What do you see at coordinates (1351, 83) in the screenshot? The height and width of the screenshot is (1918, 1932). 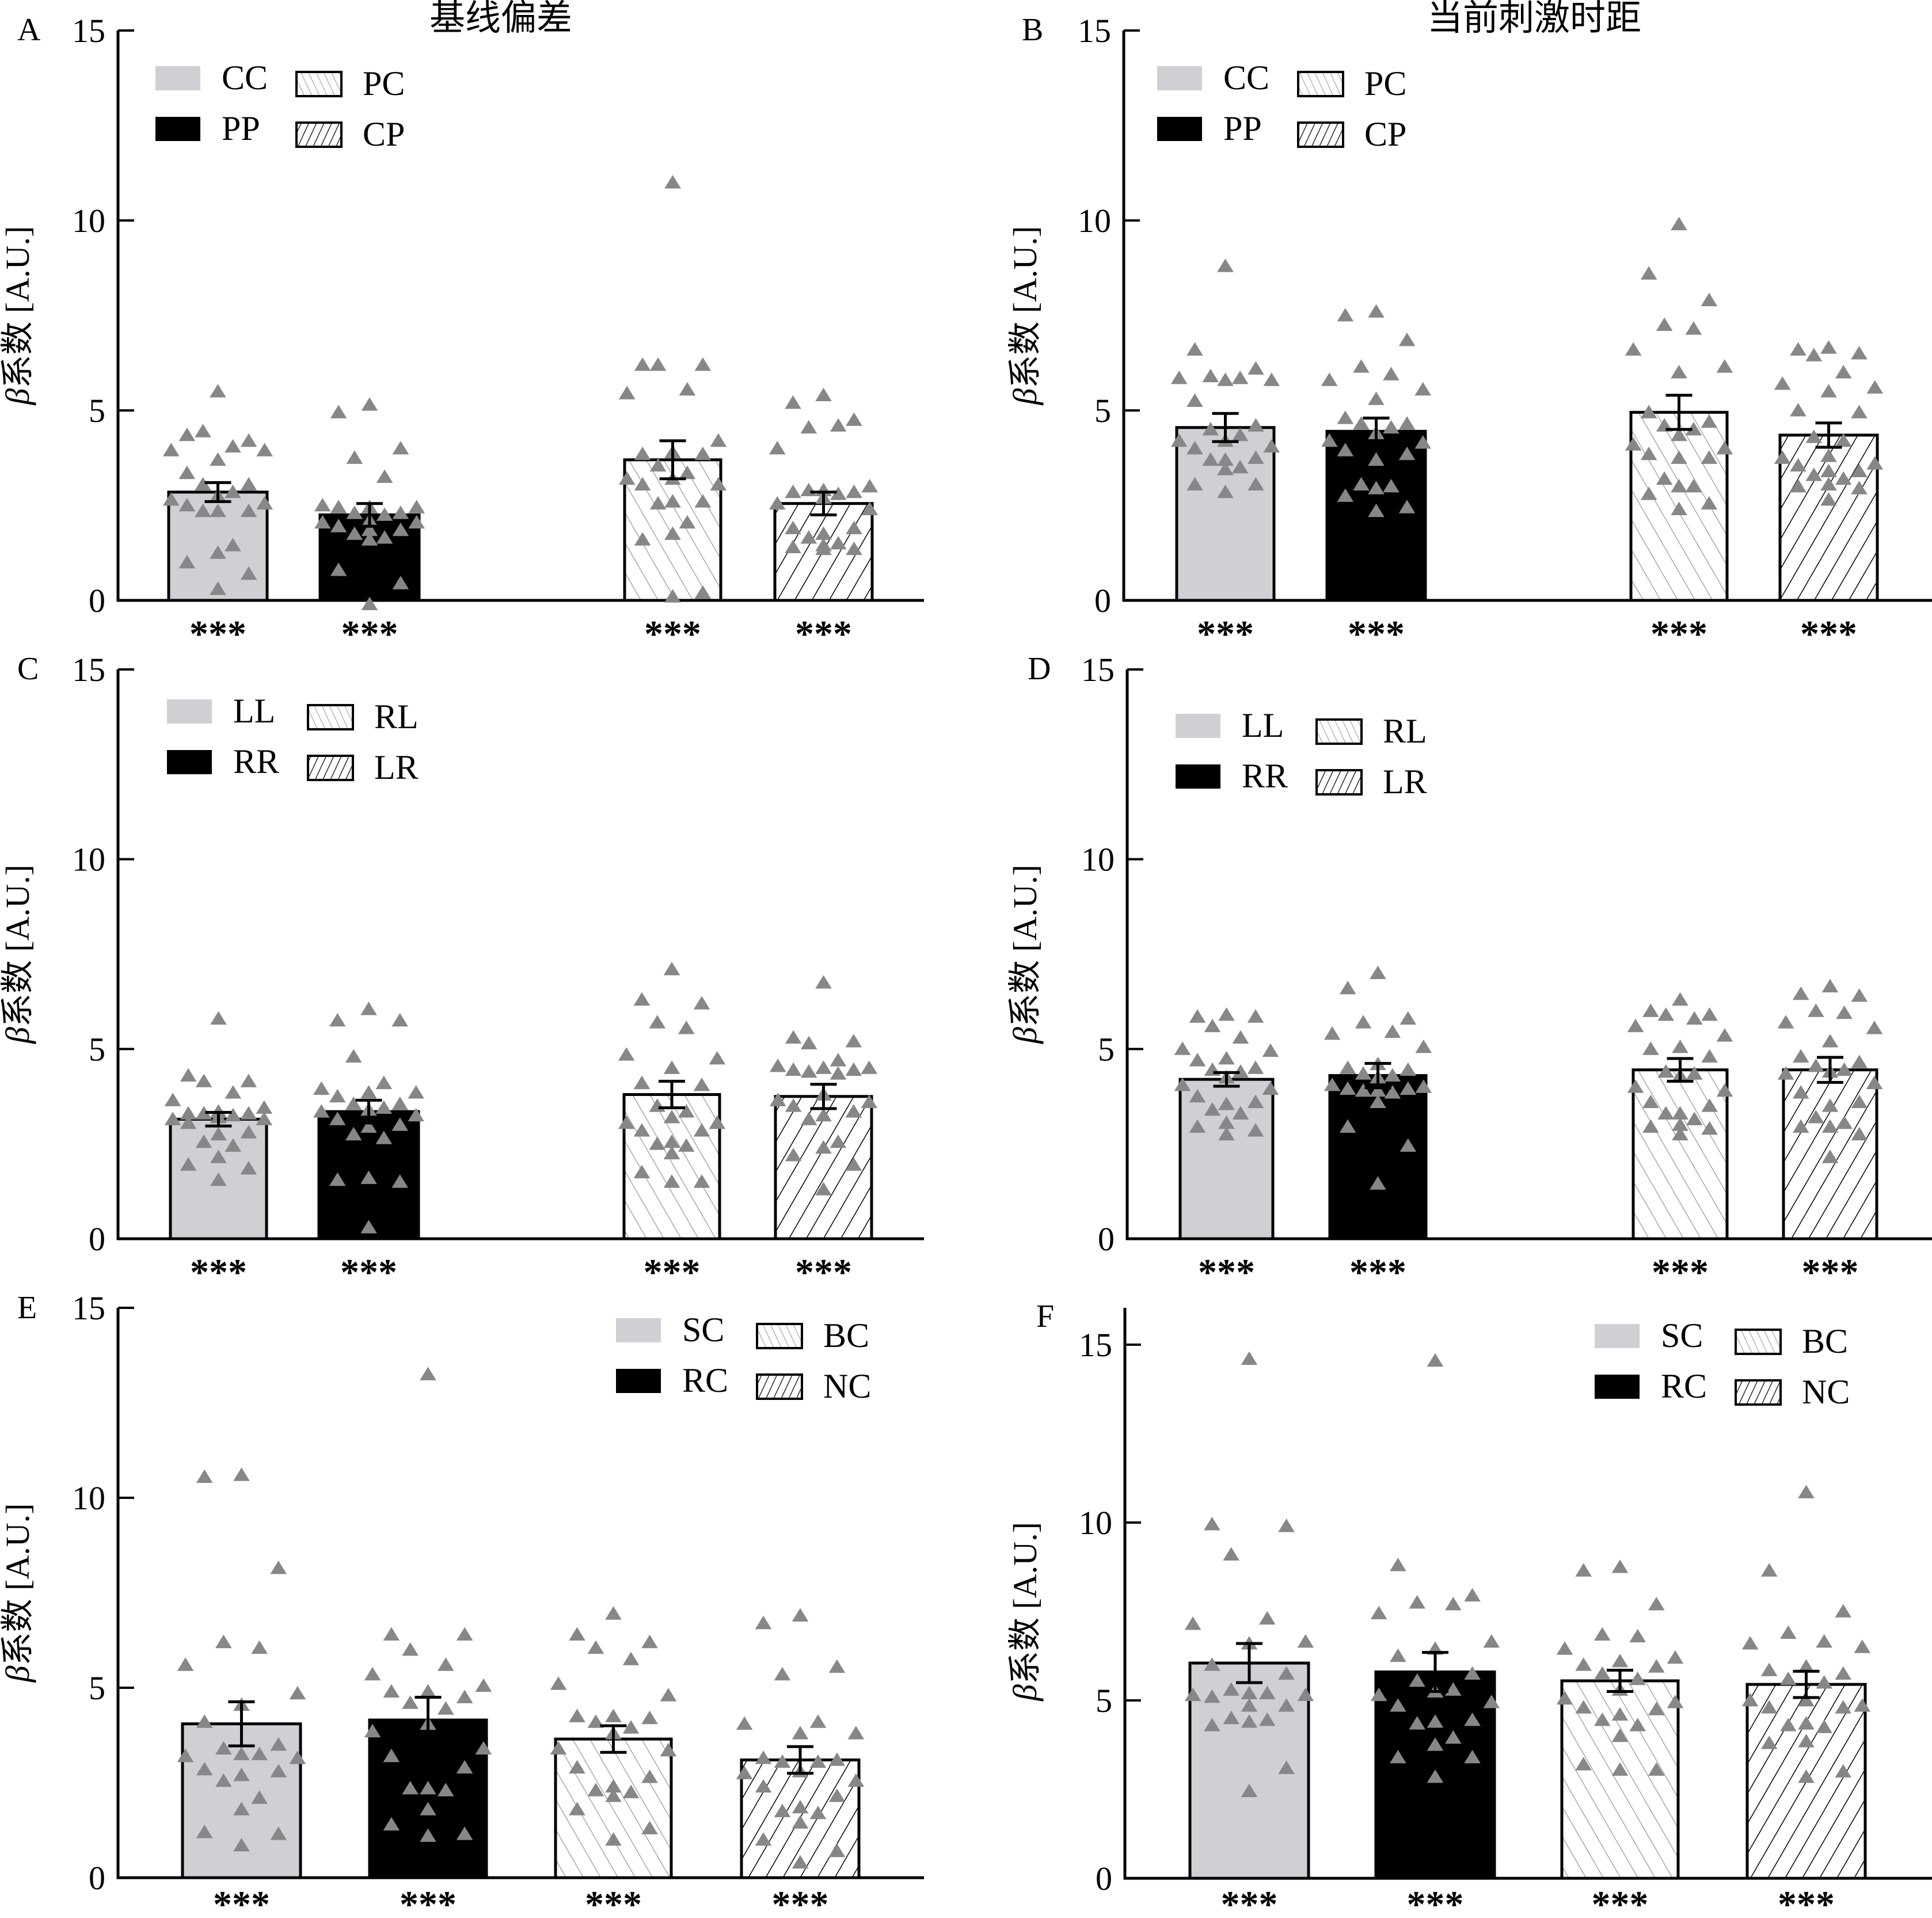 I see `legend-item-pc: PC` at bounding box center [1351, 83].